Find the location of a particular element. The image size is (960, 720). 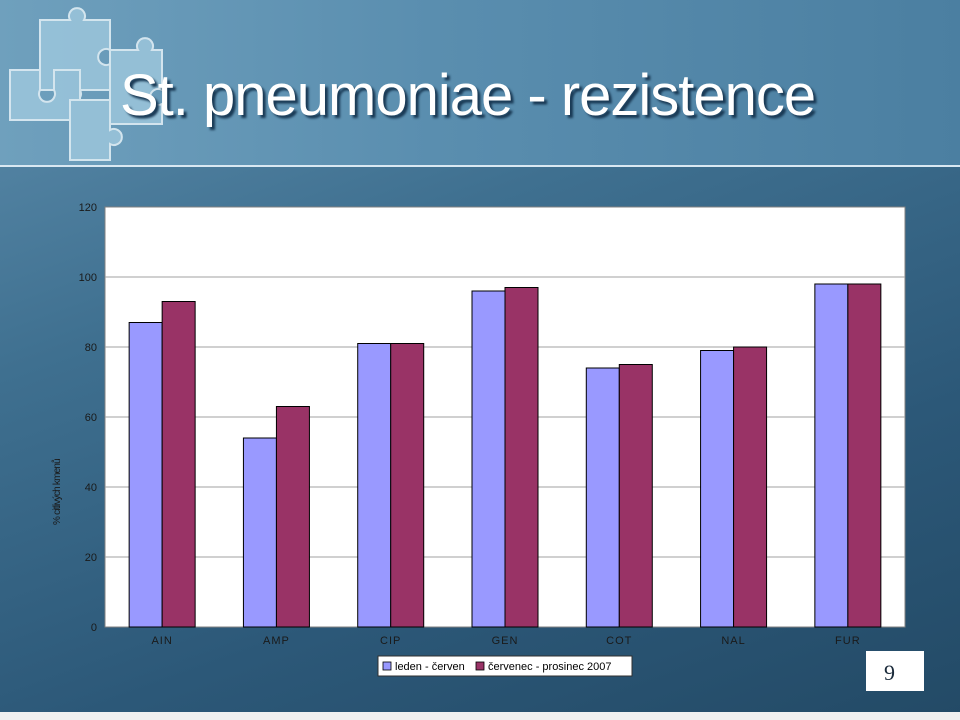

legend: leden - červen červenec - prosinec 2007 is located at coordinates (505, 666).